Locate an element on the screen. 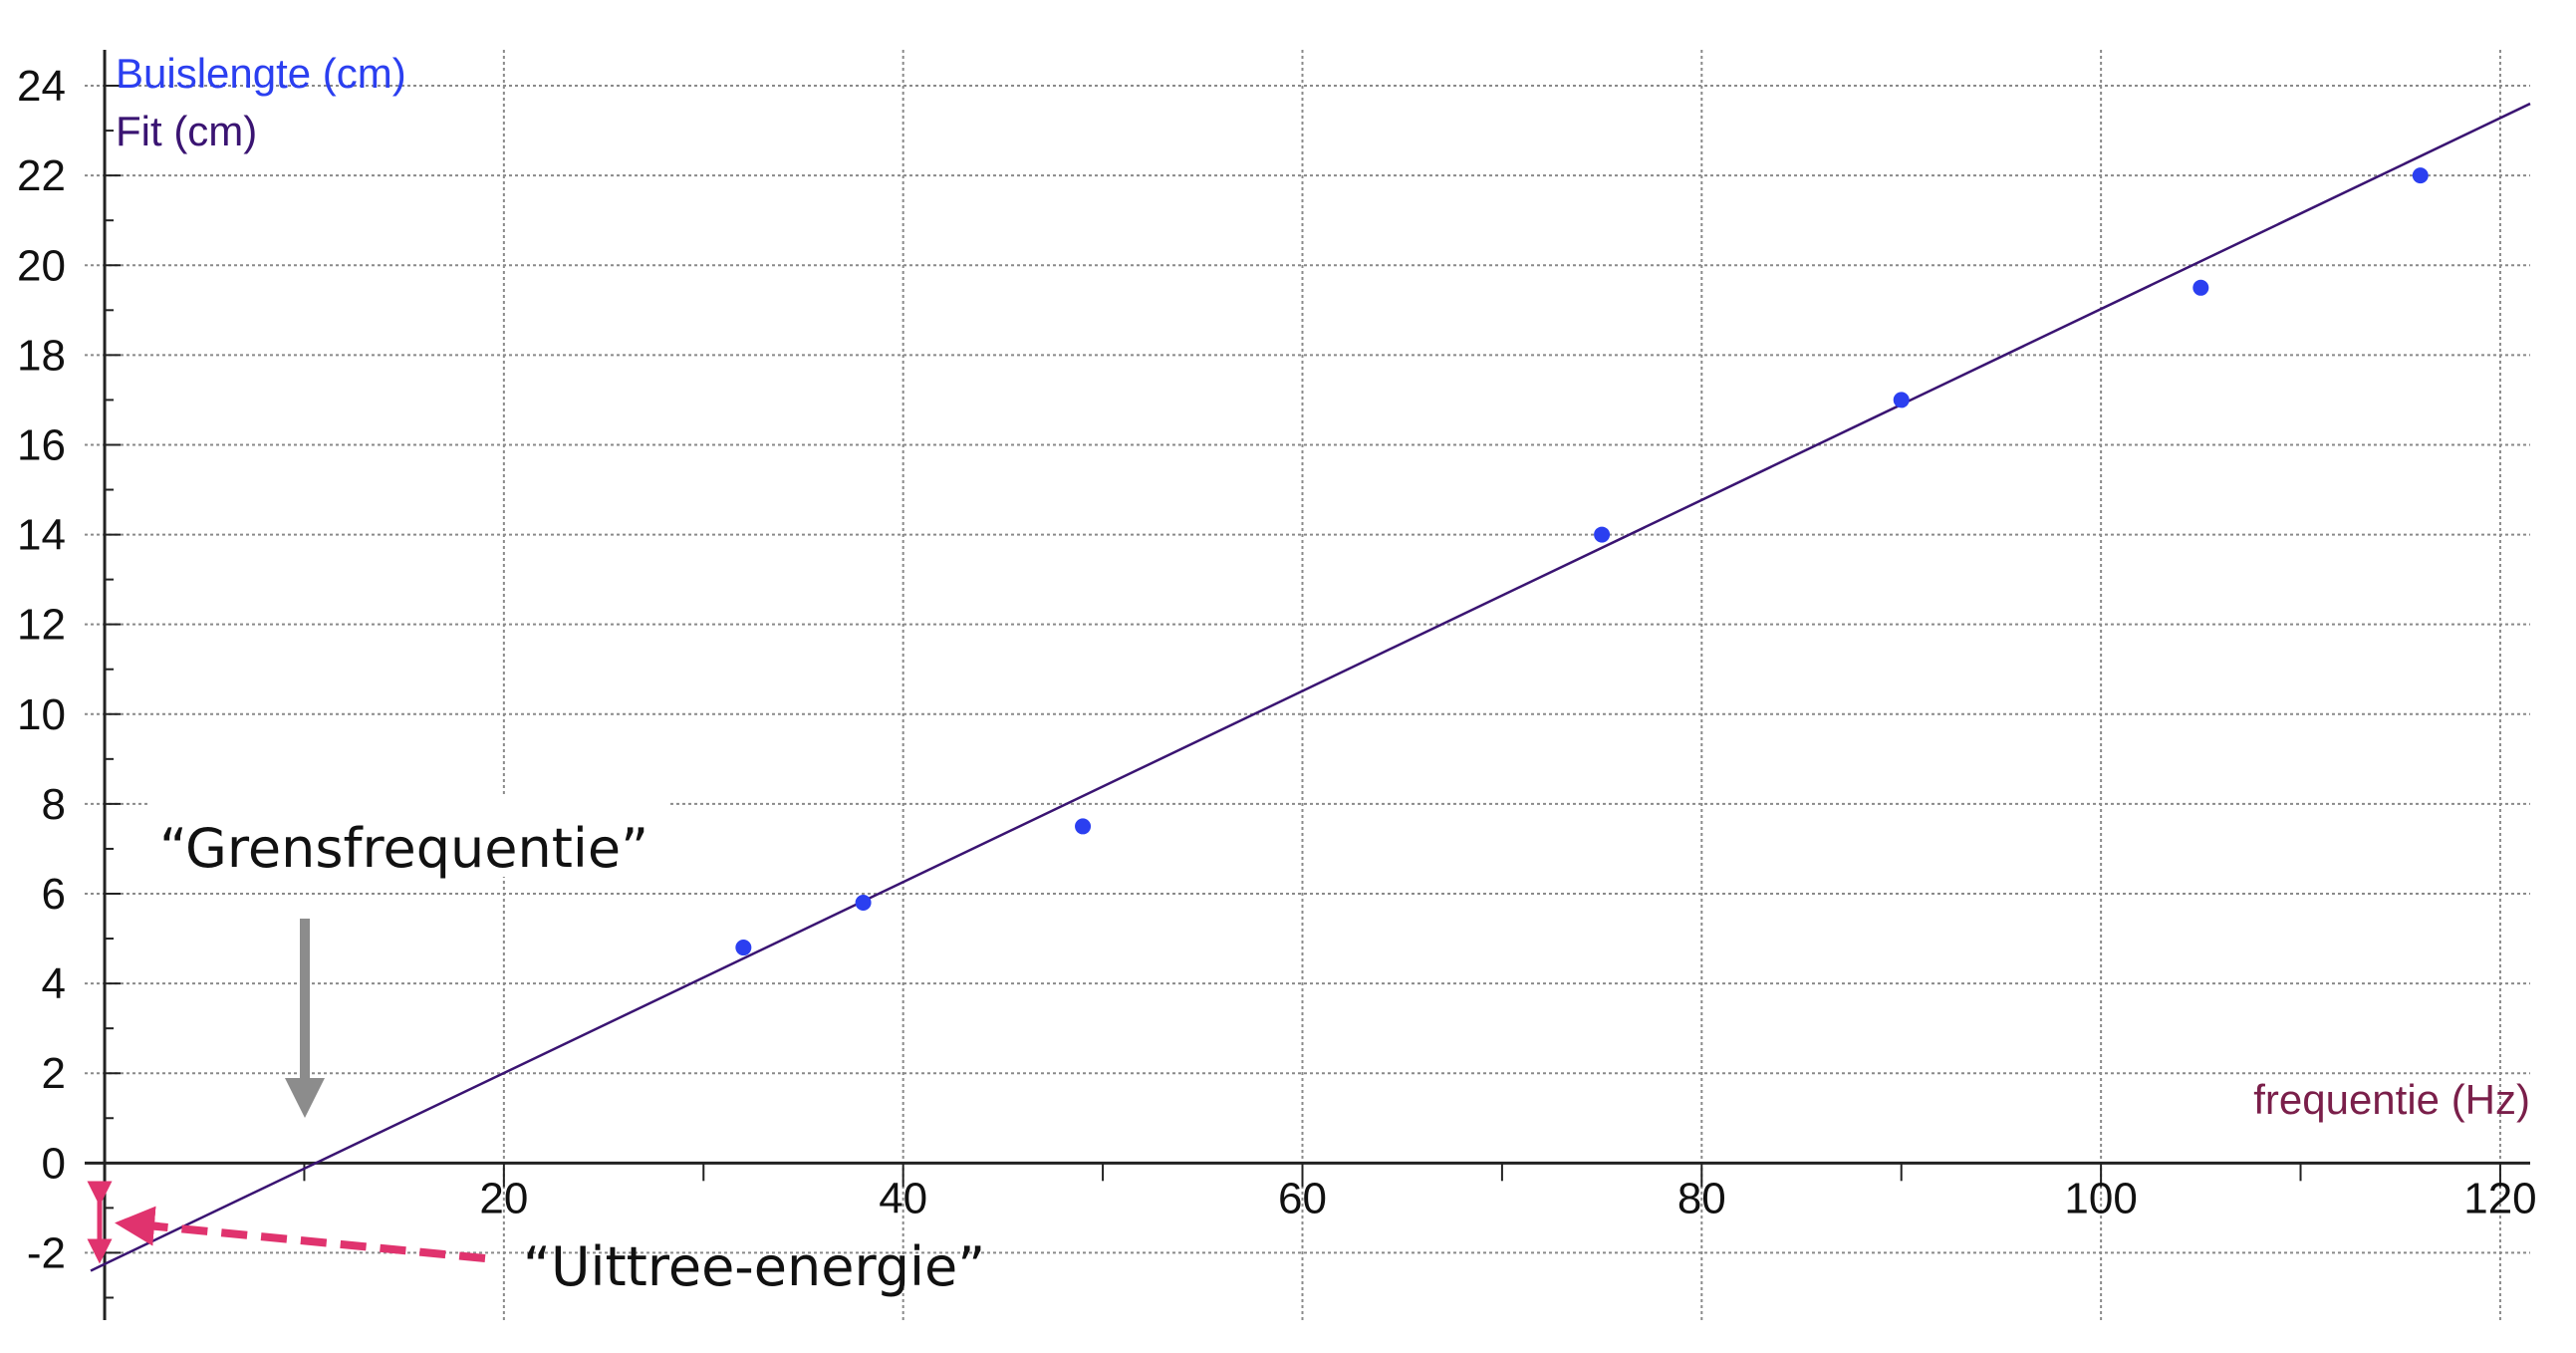 The image size is (2576, 1353). y-tick-label-14: 14 is located at coordinates (41, 535).